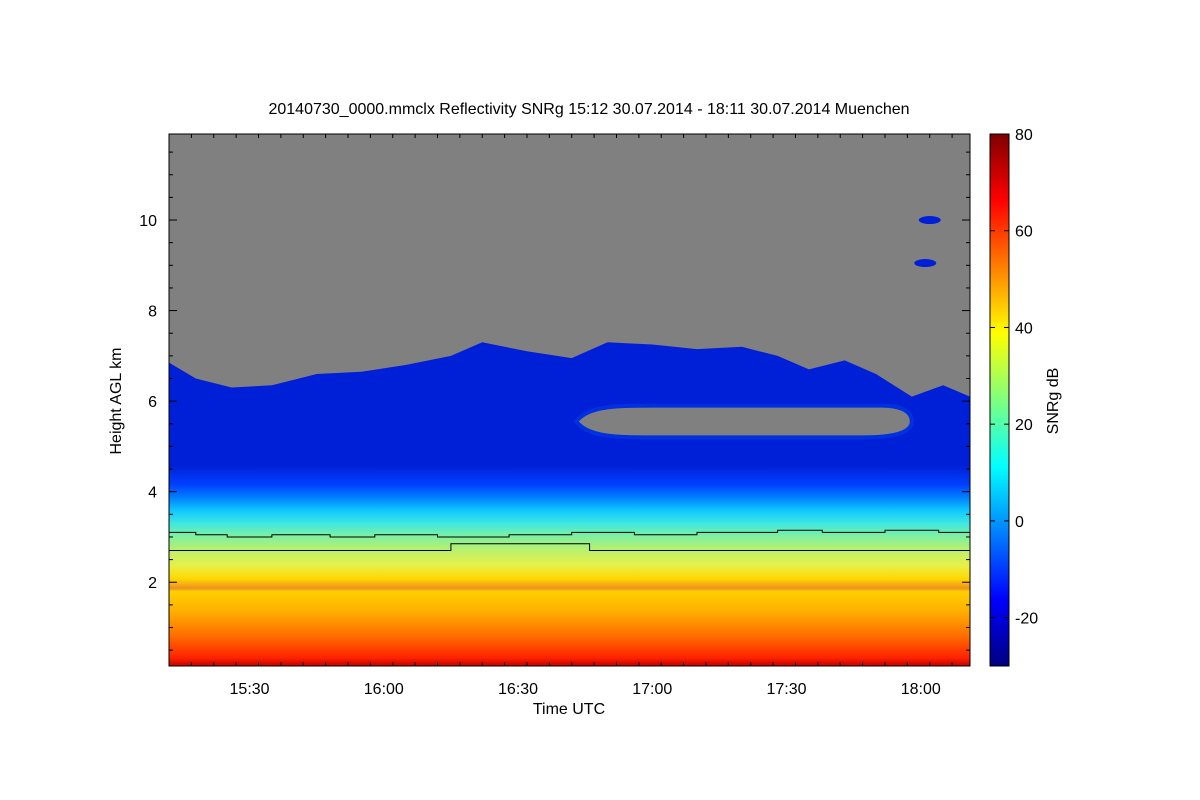  What do you see at coordinates (152, 402) in the screenshot?
I see `y-tick-label: 6` at bounding box center [152, 402].